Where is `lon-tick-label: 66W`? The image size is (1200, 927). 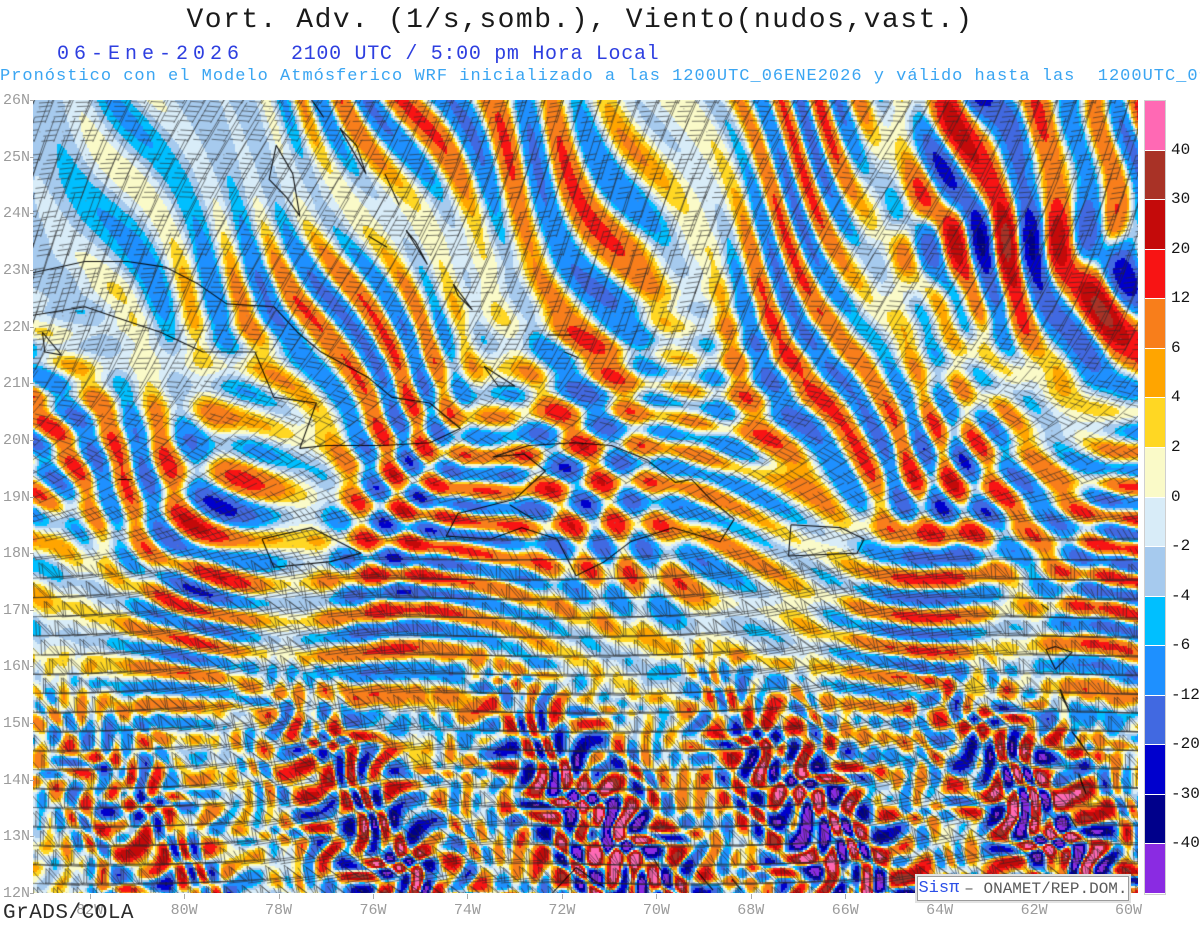
lon-tick-label: 66W is located at coordinates (845, 910).